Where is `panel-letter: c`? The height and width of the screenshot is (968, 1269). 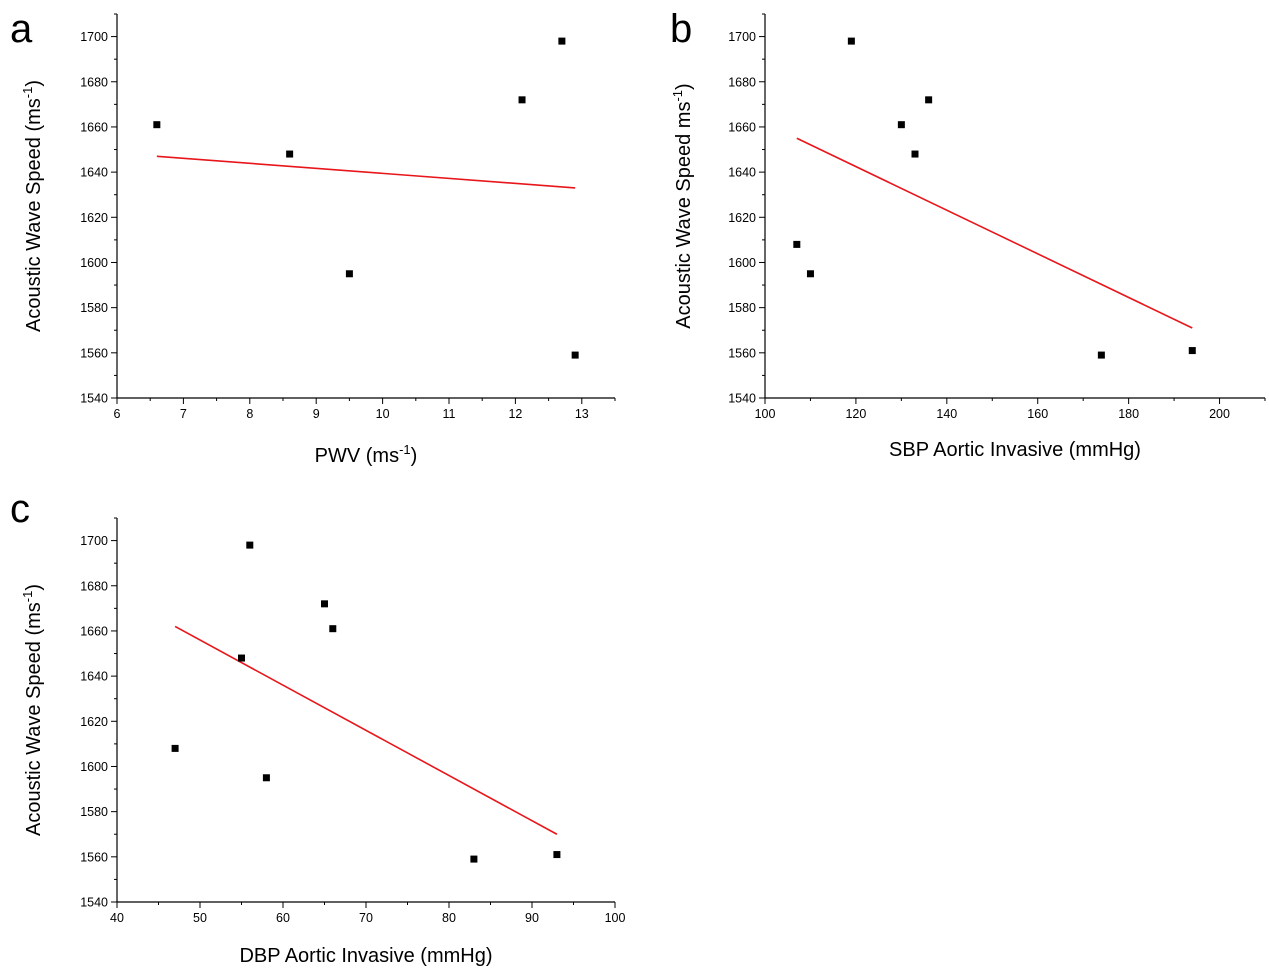
panel-letter: c is located at coordinates (20, 509).